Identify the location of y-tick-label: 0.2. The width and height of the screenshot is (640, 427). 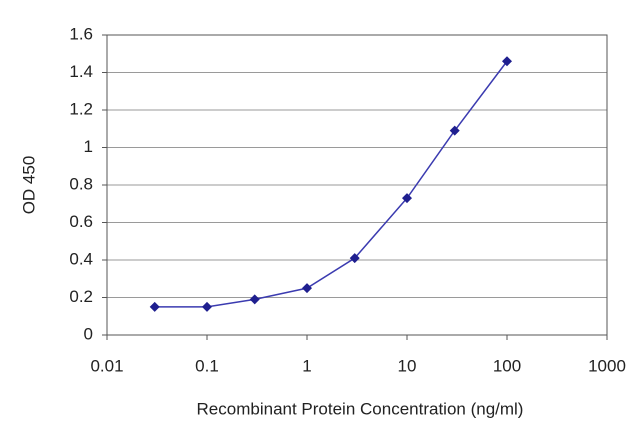
(81, 296).